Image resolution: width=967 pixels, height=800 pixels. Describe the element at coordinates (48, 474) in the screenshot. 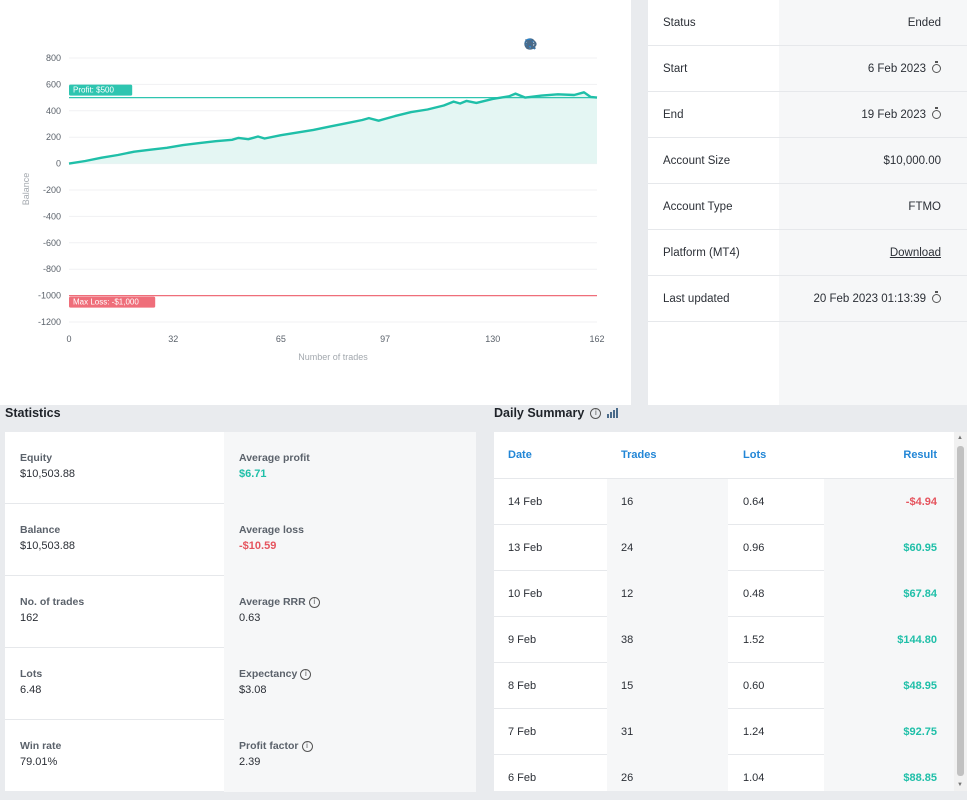

I see `equity-value: $10,503.88` at that location.